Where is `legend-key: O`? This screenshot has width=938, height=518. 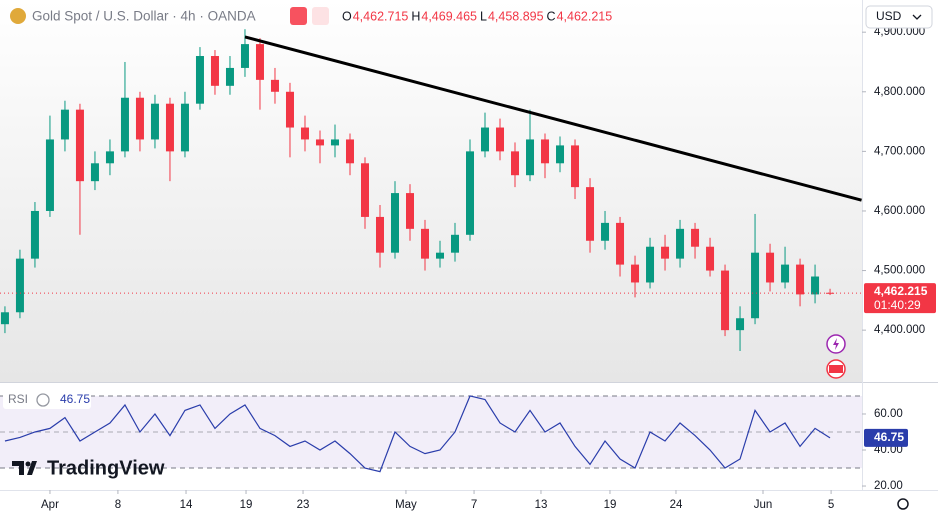
legend-key: O is located at coordinates (347, 16).